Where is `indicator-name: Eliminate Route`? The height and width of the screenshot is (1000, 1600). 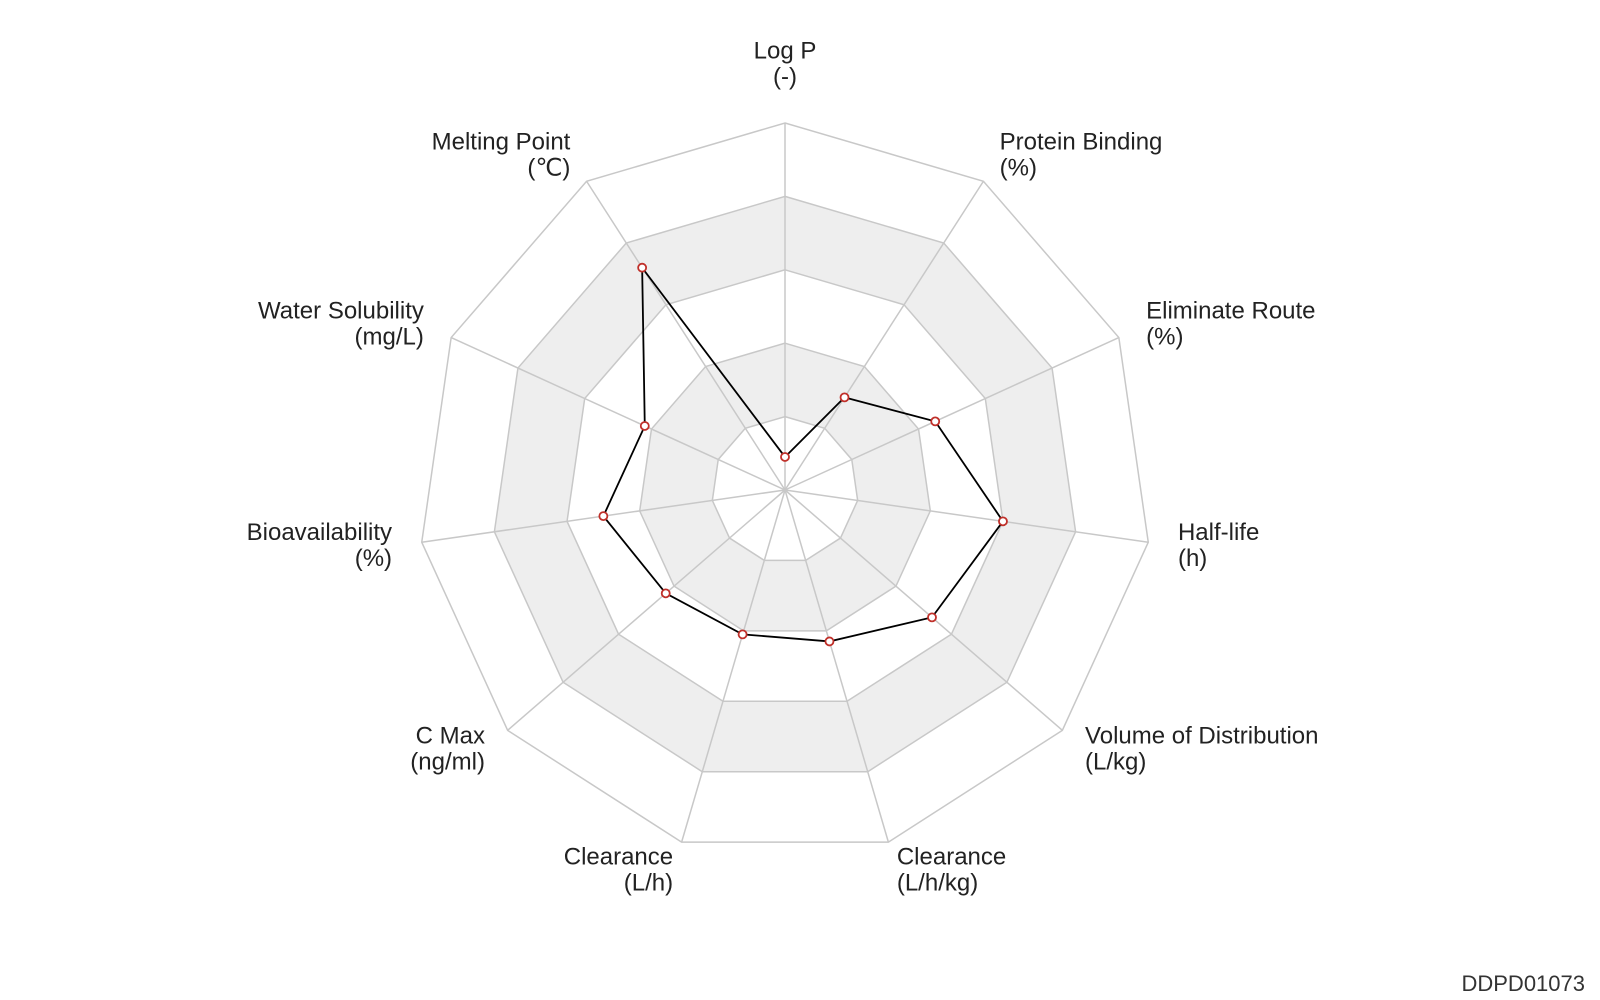
indicator-name: Eliminate Route is located at coordinates (1230, 310).